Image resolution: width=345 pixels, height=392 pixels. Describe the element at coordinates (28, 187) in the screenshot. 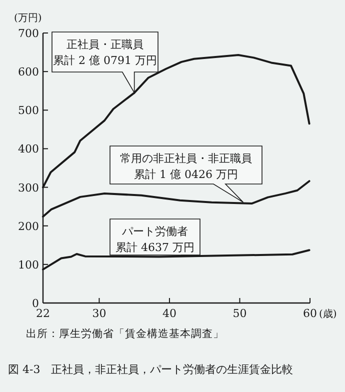

I see `y-tick-label: 300` at that location.